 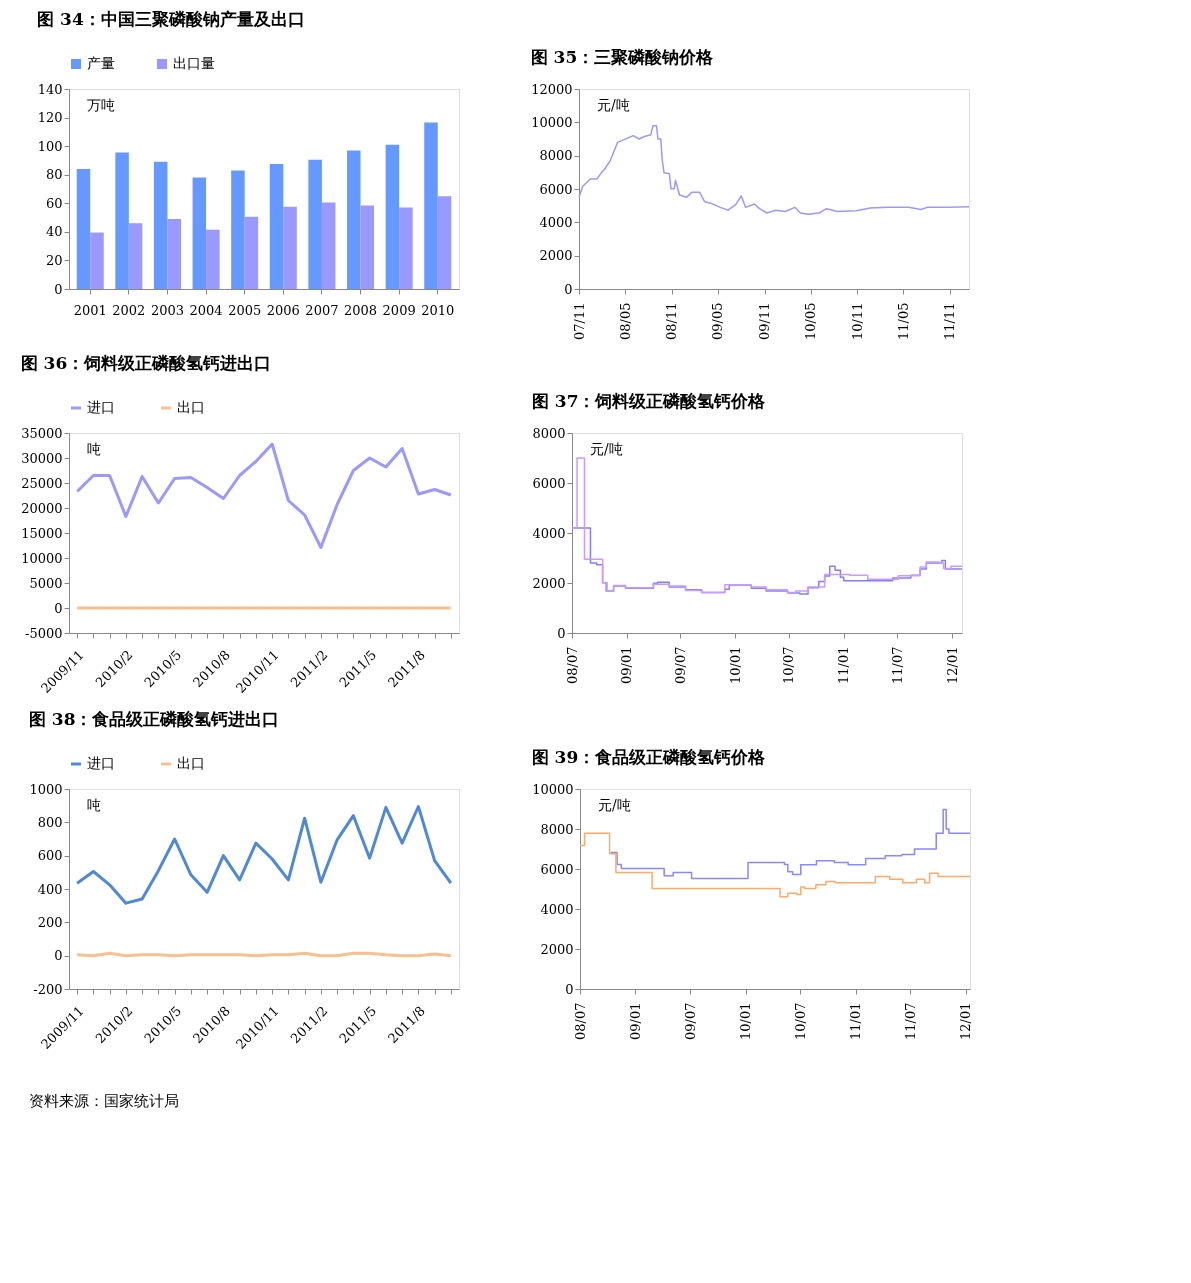 I want to click on x-tick-label: 11/05, so click(x=903, y=321).